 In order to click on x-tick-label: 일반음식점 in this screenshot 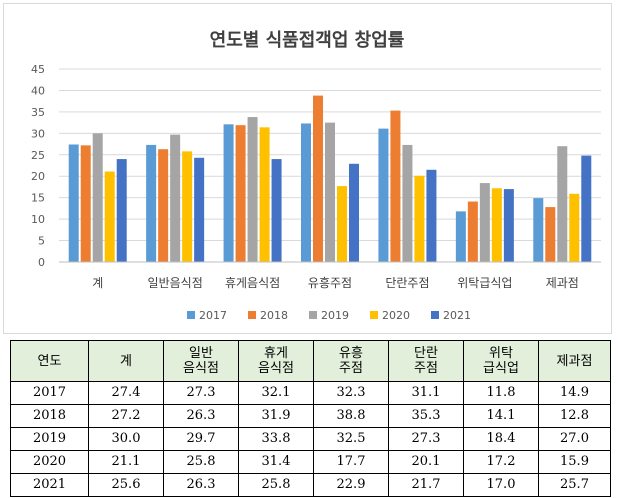, I will do `click(175, 283)`.